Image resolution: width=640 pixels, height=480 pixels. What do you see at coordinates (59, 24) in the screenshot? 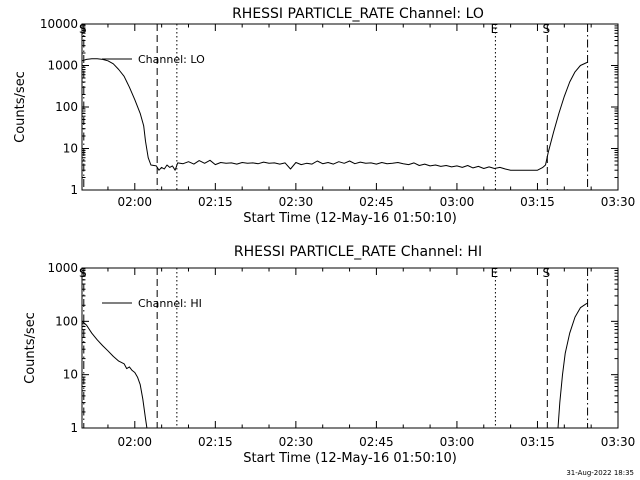
I see `y-tick-label: 10000` at bounding box center [59, 24].